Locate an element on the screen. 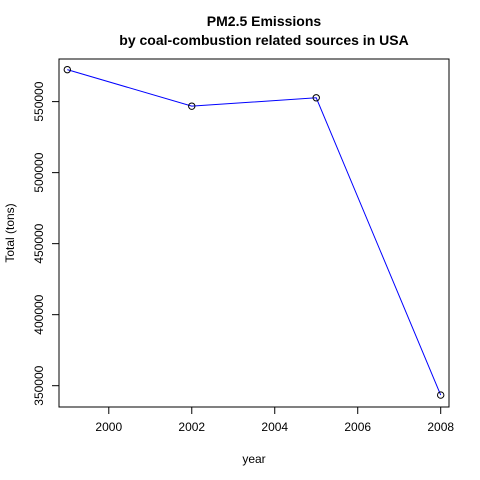 The width and height of the screenshot is (480, 480). x-tick-label: 2006 is located at coordinates (357, 427).